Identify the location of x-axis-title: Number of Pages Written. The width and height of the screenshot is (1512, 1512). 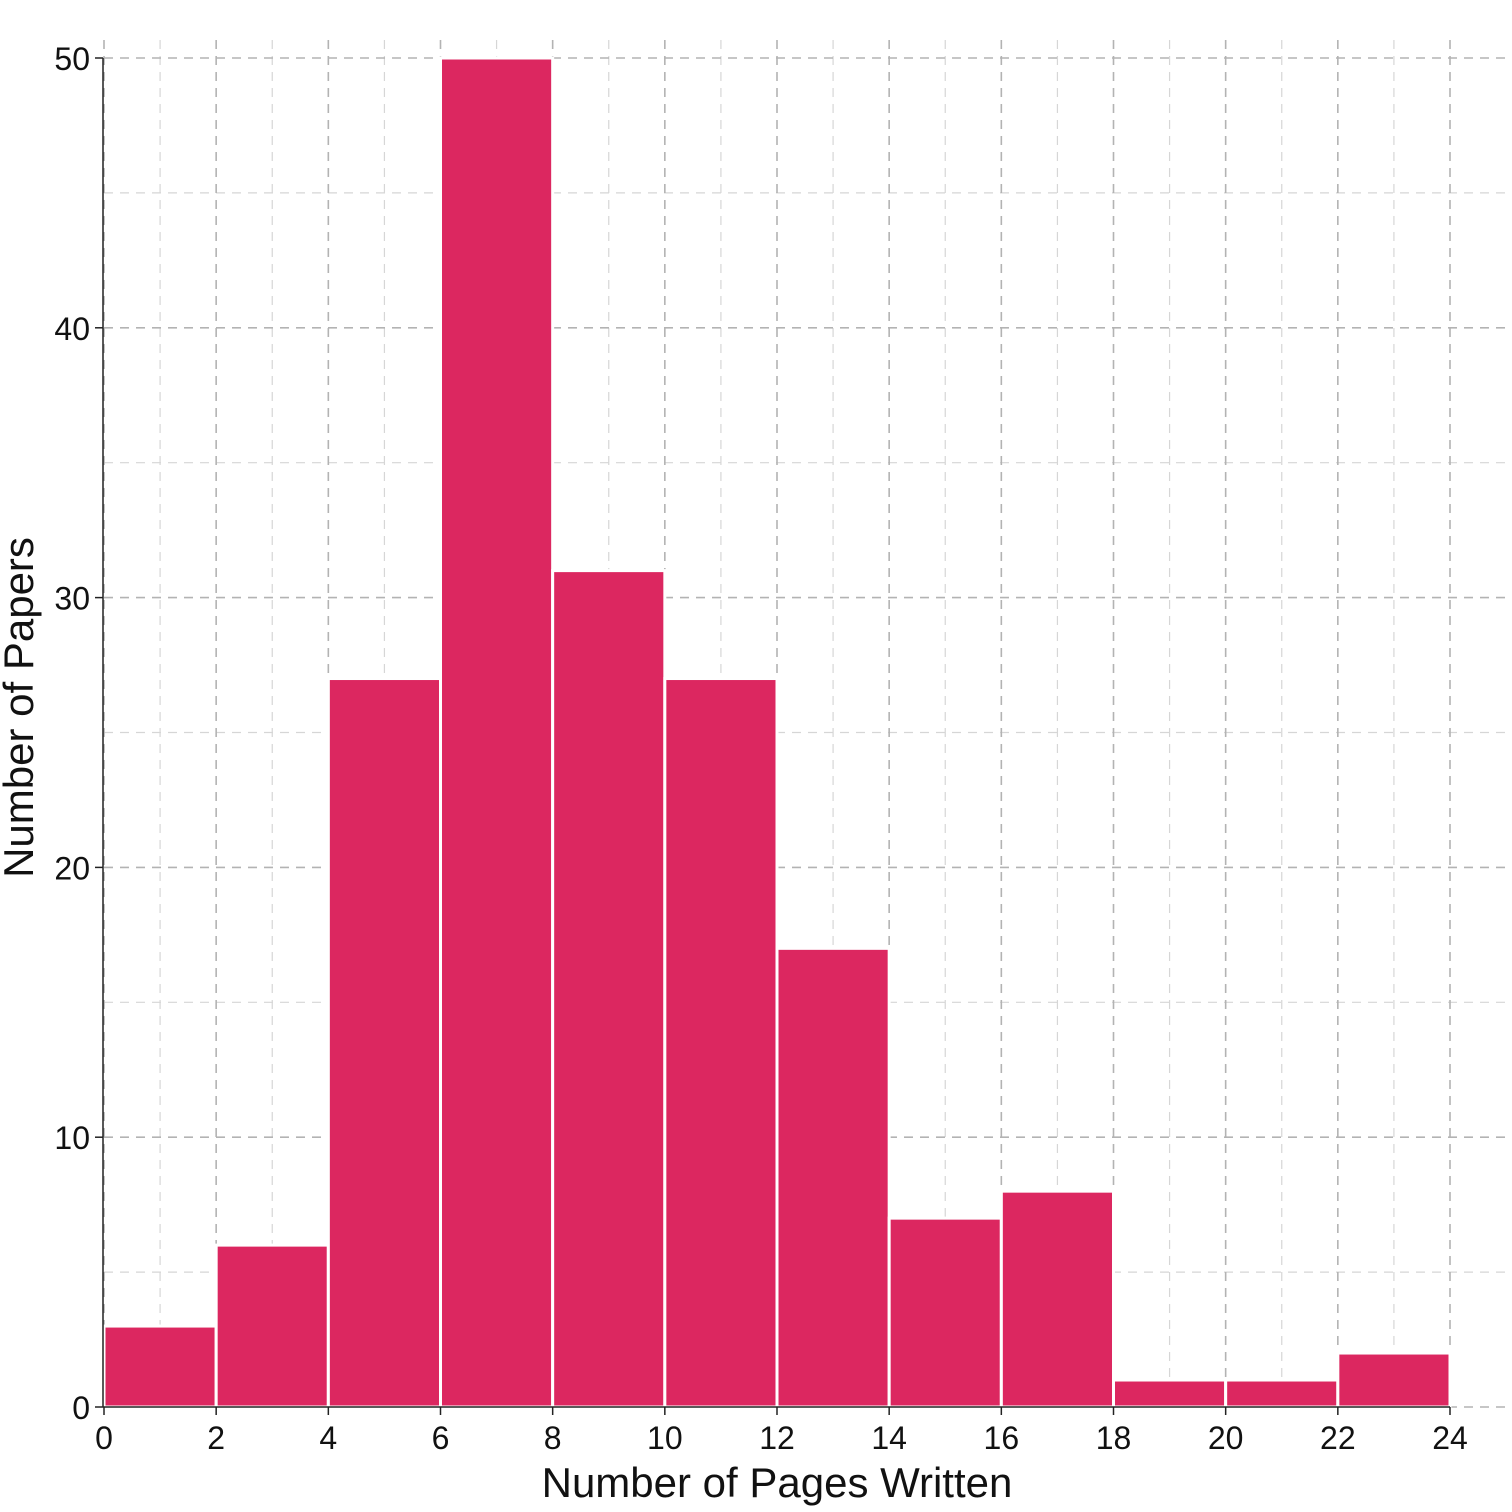
(777, 1482).